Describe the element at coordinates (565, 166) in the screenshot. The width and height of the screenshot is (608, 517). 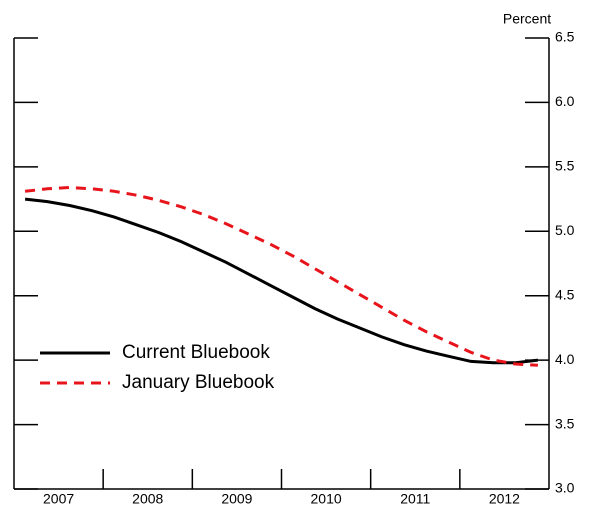
I see `y-tick-label: 5.5` at that location.